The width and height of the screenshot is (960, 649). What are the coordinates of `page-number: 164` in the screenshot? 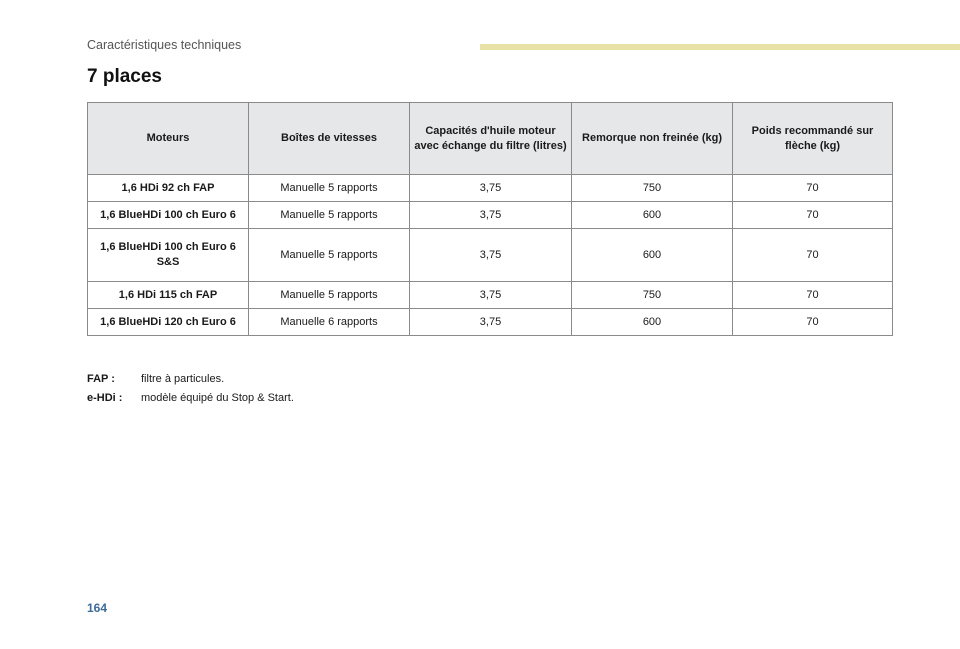 It's located at (97, 608).